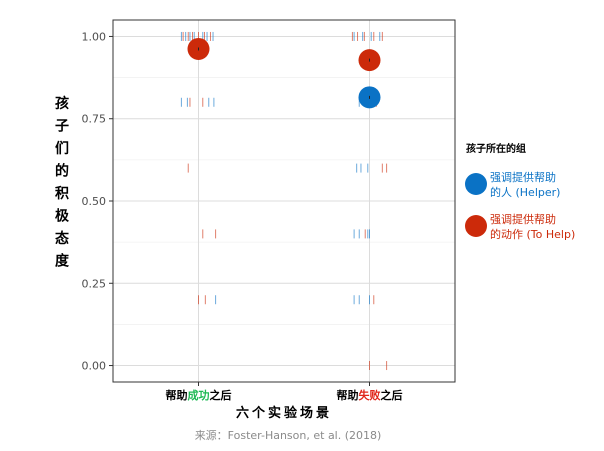  I want to click on x-category-part: 成功, so click(199, 395).